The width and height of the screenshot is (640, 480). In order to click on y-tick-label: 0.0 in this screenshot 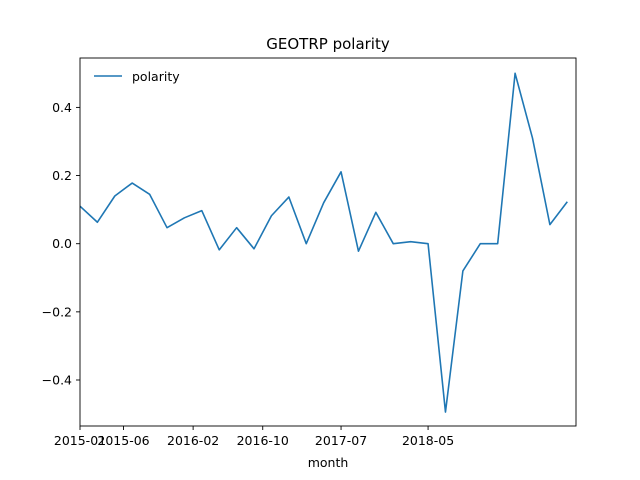, I will do `click(62, 243)`.